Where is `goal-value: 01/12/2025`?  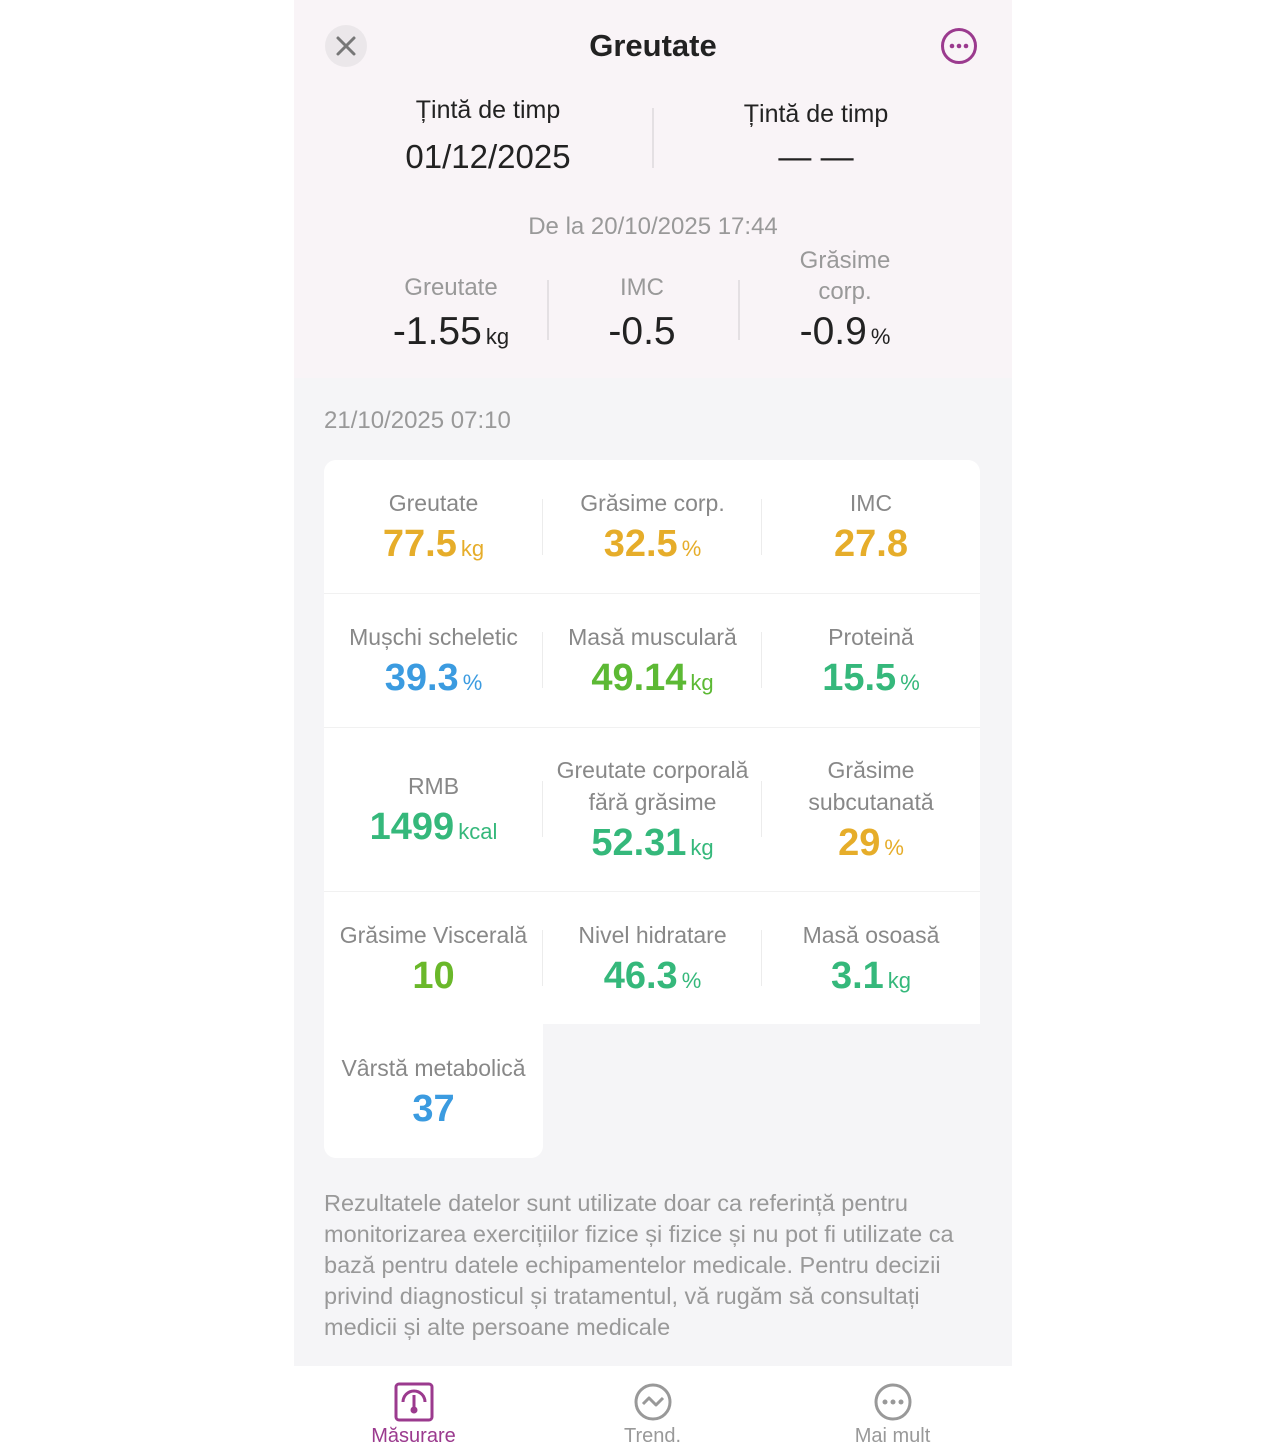
goal-value: 01/12/2025 is located at coordinates (488, 156).